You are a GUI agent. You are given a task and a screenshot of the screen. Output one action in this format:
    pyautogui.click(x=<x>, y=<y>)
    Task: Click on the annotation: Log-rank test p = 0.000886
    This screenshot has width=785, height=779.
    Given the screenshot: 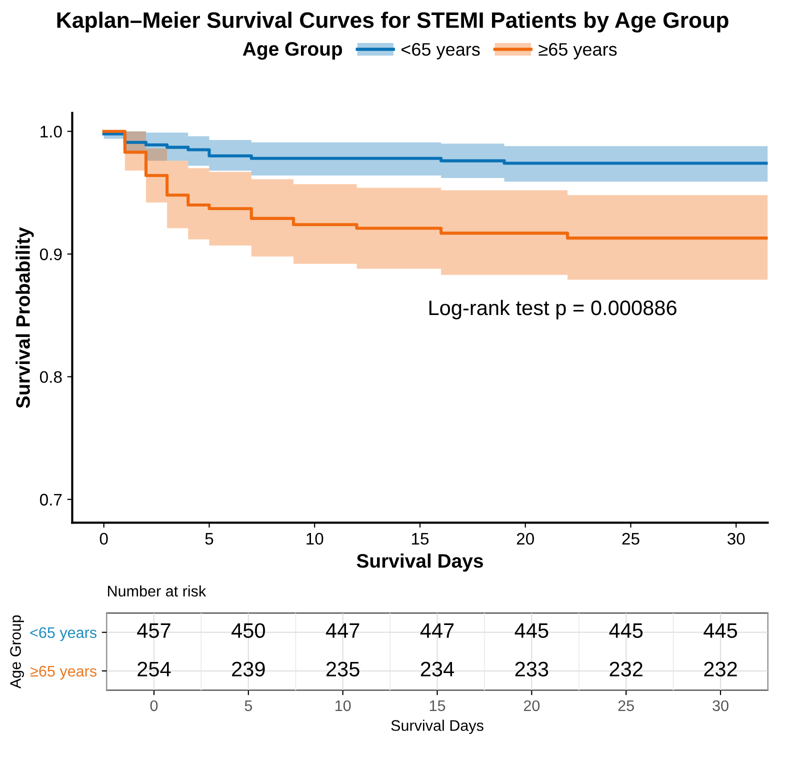 What is the action you would take?
    pyautogui.click(x=552, y=310)
    